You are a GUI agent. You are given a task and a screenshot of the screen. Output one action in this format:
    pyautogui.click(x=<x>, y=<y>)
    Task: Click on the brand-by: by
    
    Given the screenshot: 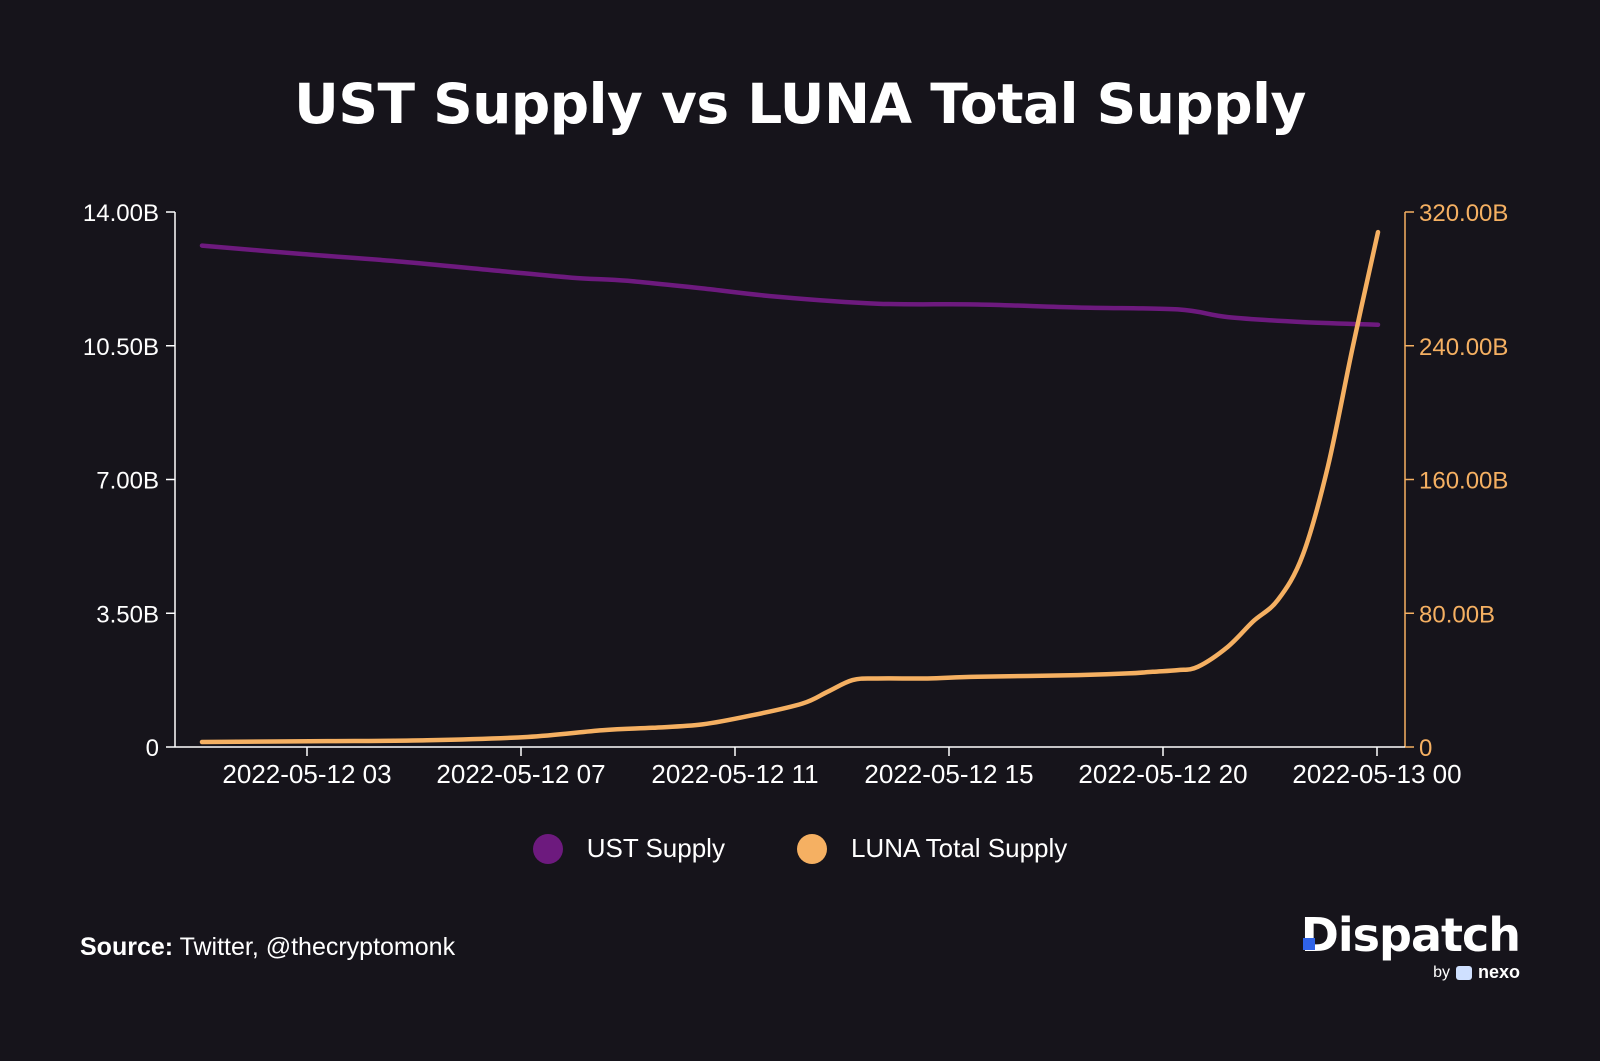 What is the action you would take?
    pyautogui.click(x=1441, y=972)
    